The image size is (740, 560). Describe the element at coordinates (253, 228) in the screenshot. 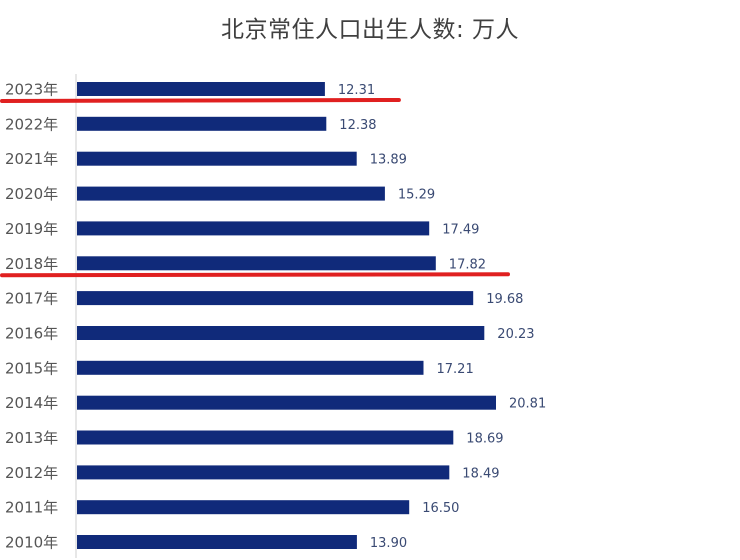

I see `bar-2019年` at that location.